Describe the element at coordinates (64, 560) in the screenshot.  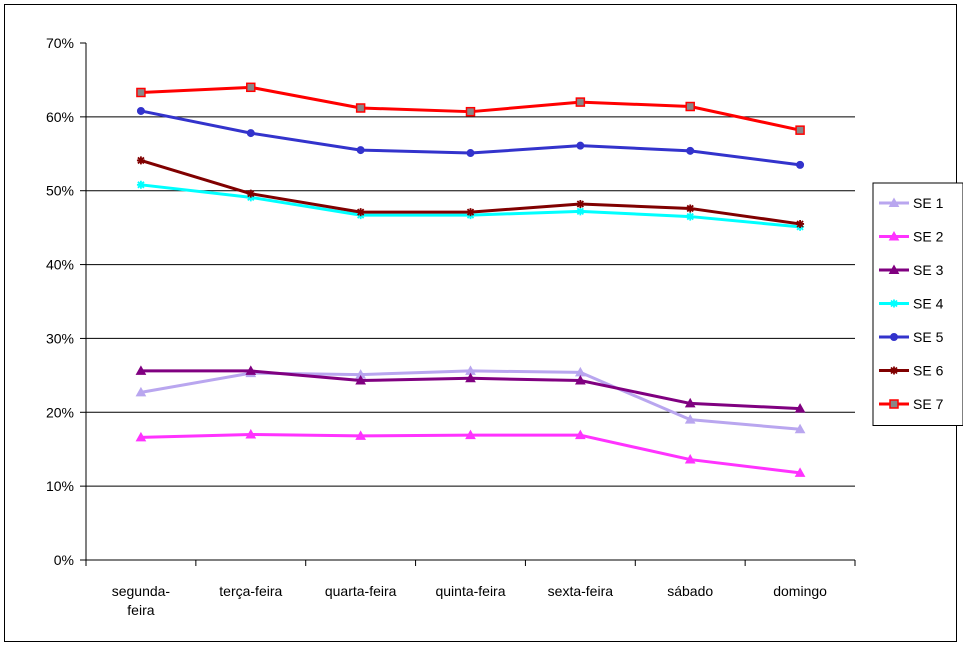
I see `y-tick-label: 0%` at that location.